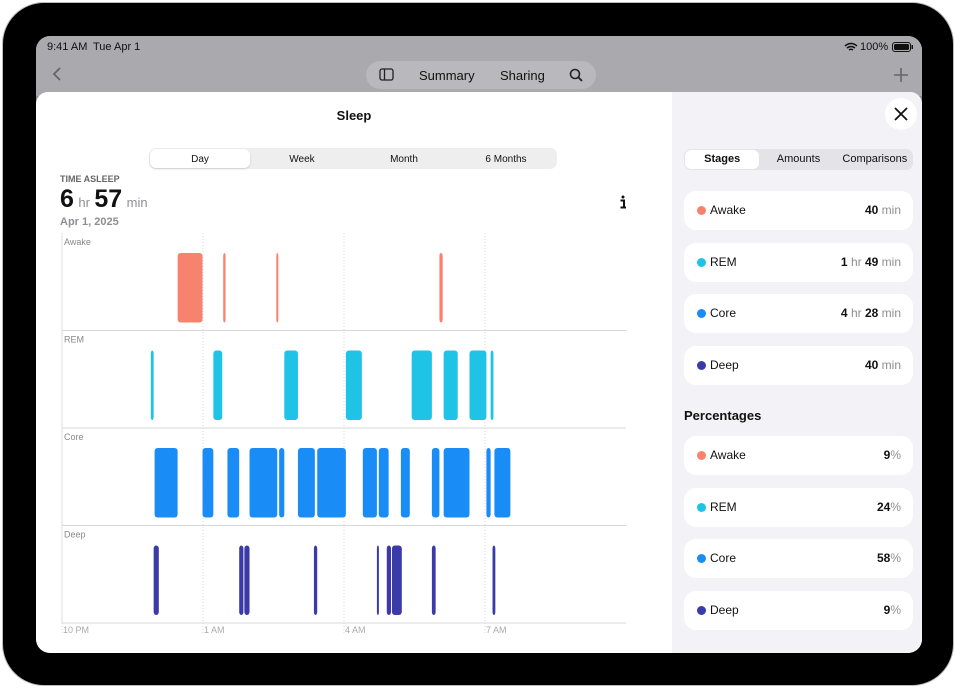  What do you see at coordinates (722, 159) in the screenshot?
I see `panel-tab: Stages` at bounding box center [722, 159].